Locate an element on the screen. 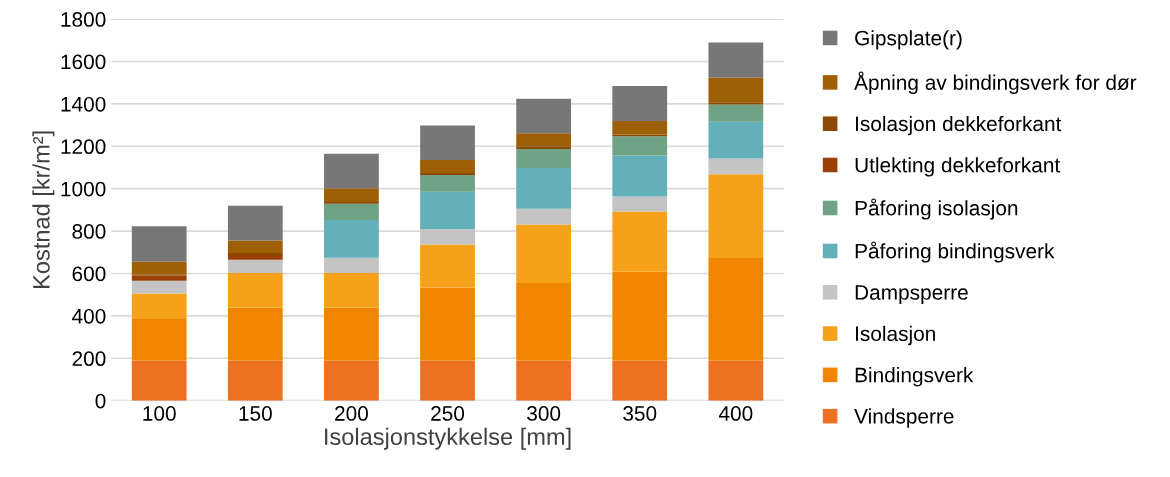 This screenshot has width=1170, height=477. y-tick-label: 1800 is located at coordinates (83, 19).